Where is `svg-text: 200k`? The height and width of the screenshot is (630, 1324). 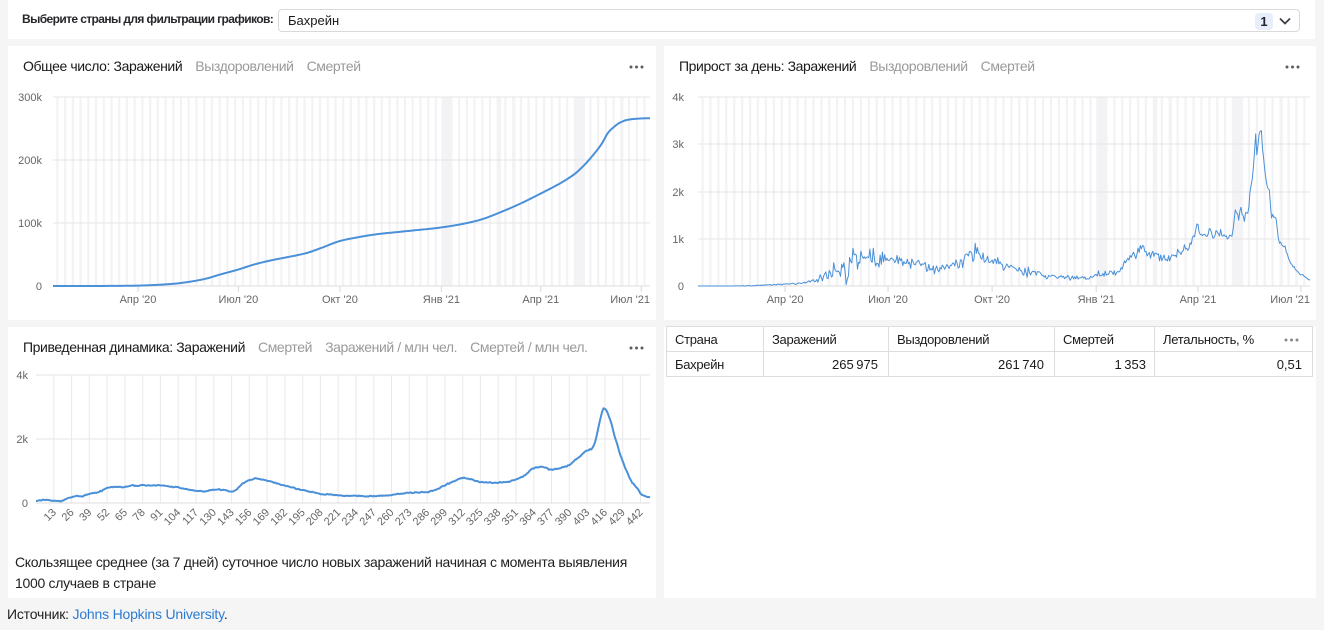
svg-text: 200k is located at coordinates (30, 161).